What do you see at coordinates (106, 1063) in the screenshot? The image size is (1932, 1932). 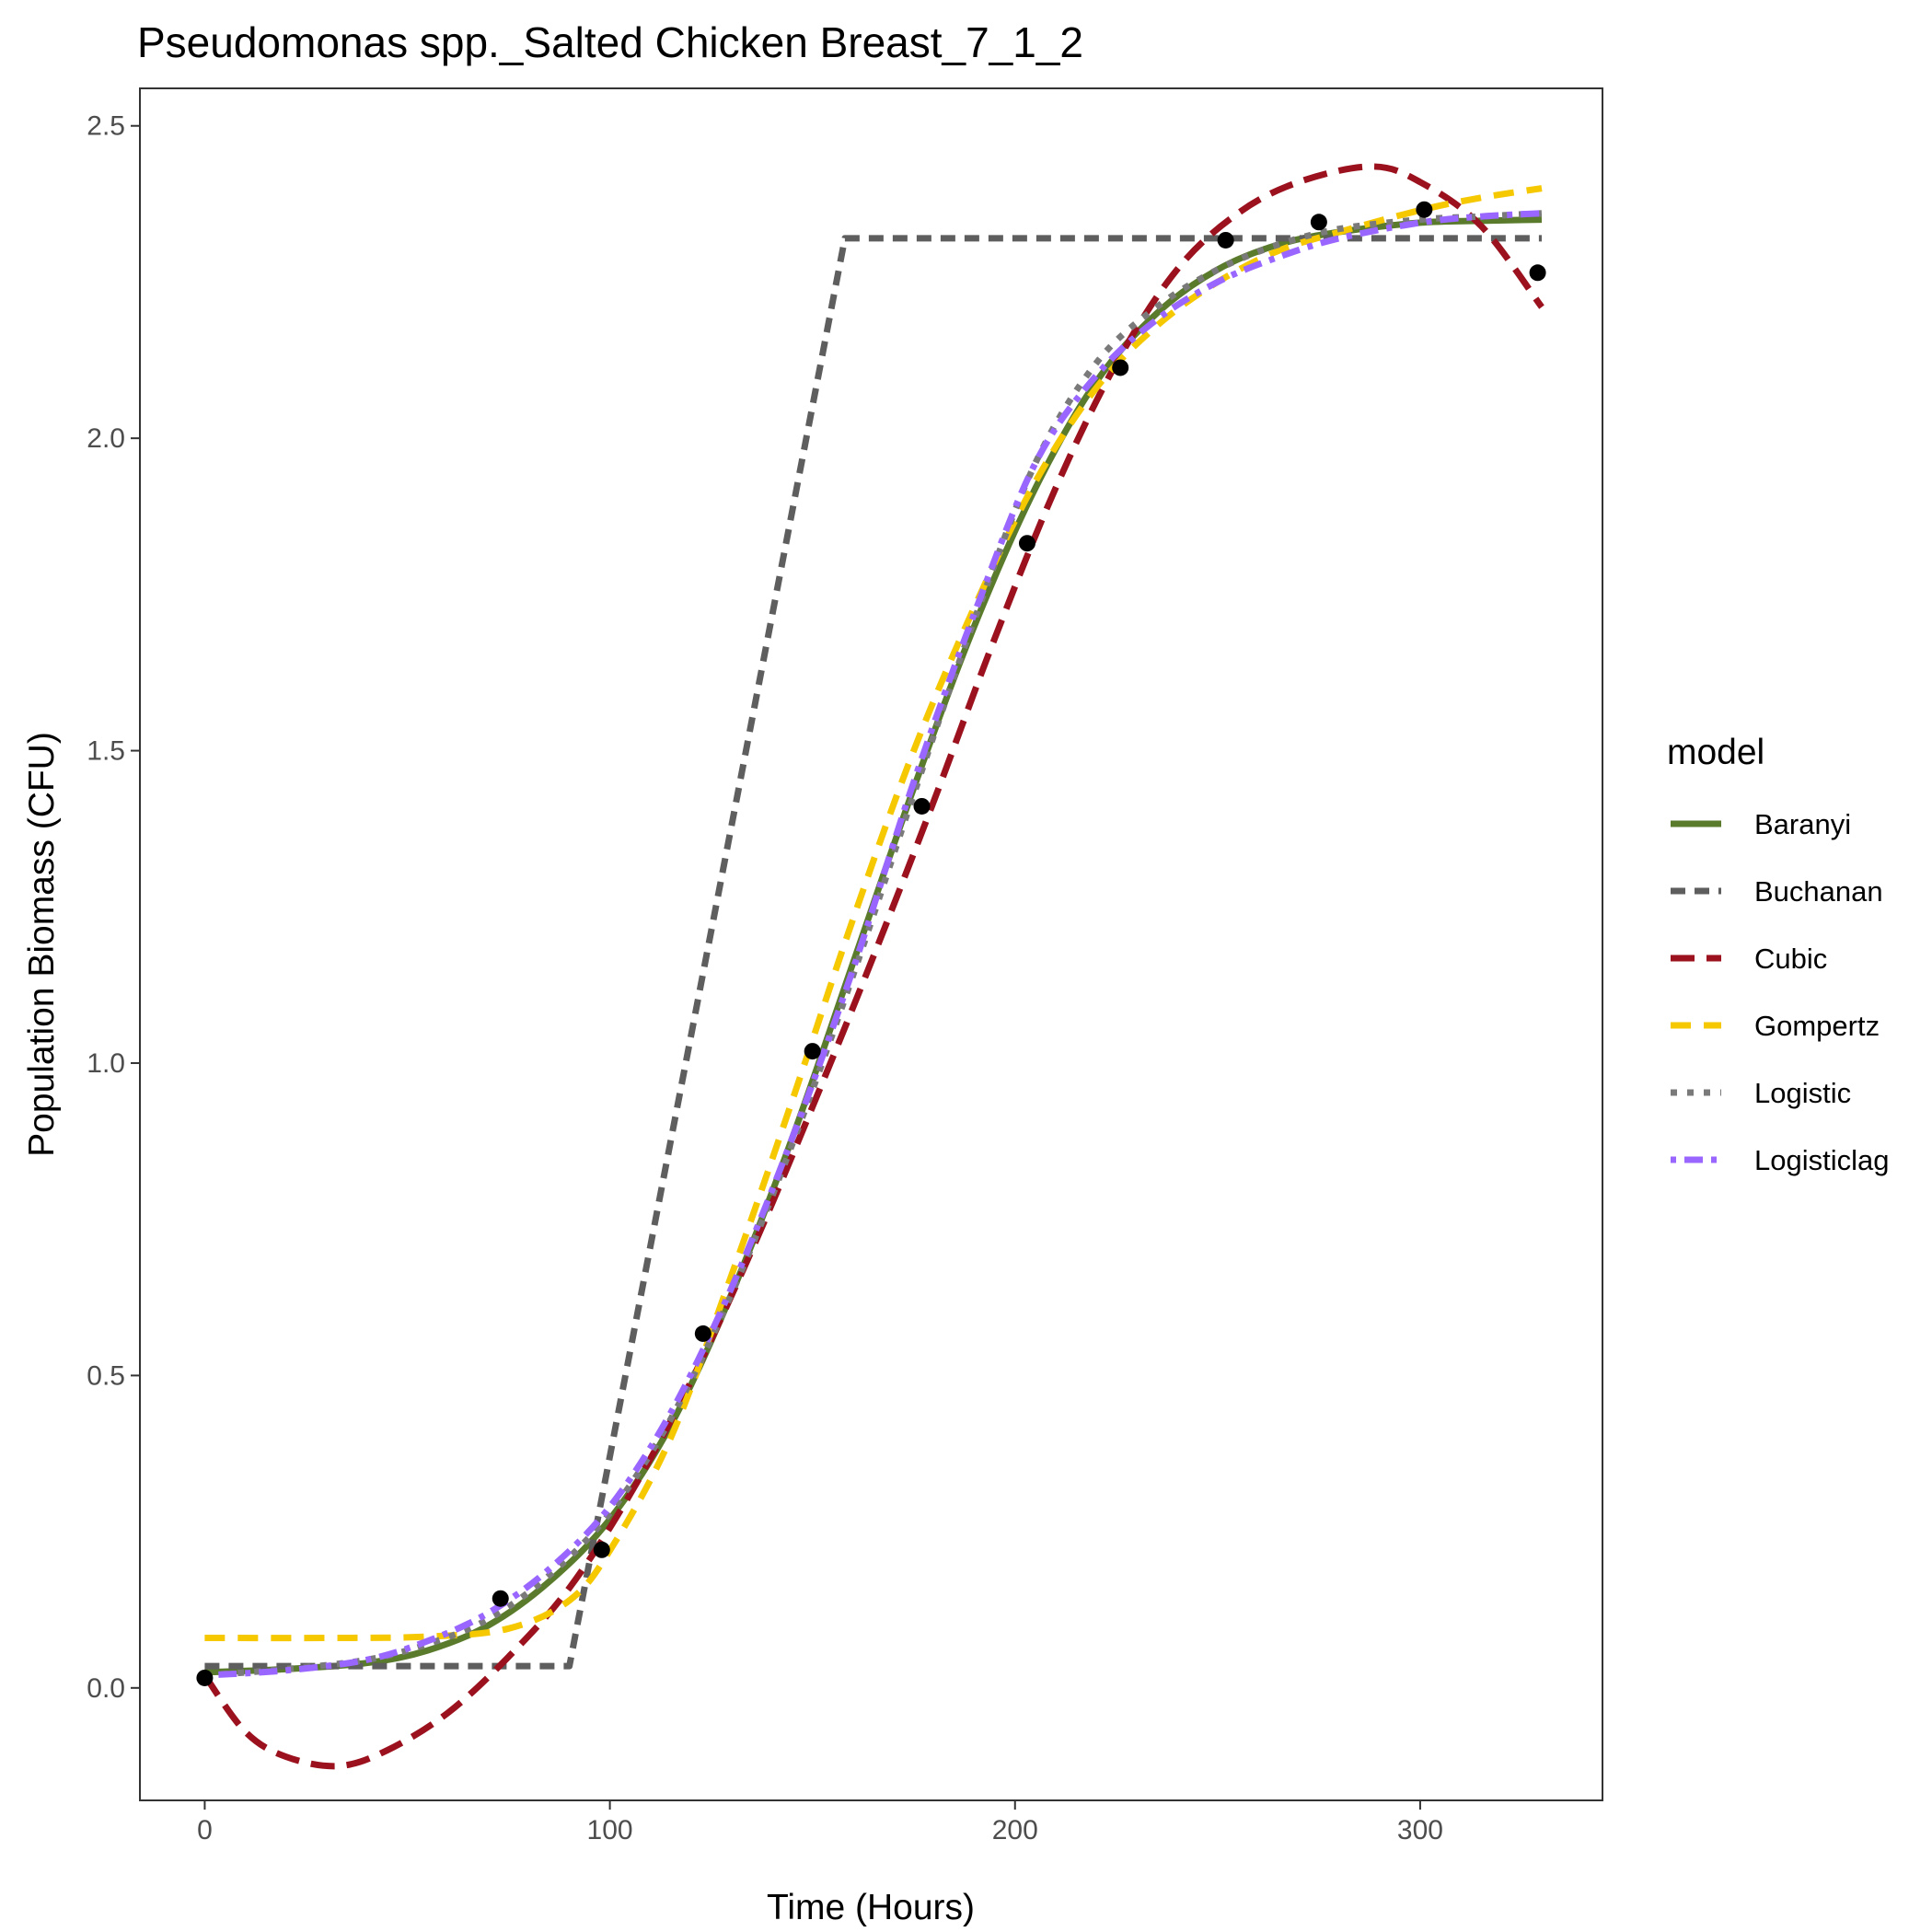 I see `y-tick-label: 1.0` at bounding box center [106, 1063].